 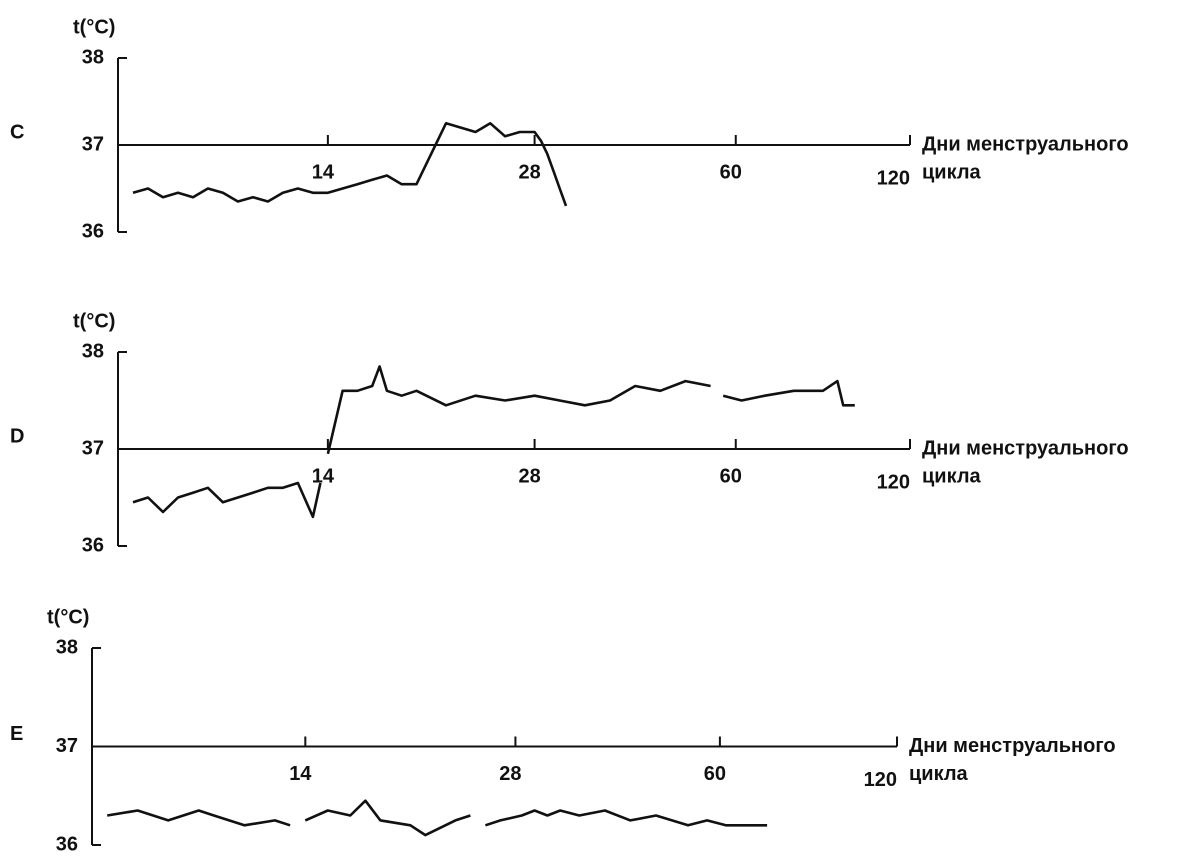 I want to click on panel-label: D, so click(x=17, y=436).